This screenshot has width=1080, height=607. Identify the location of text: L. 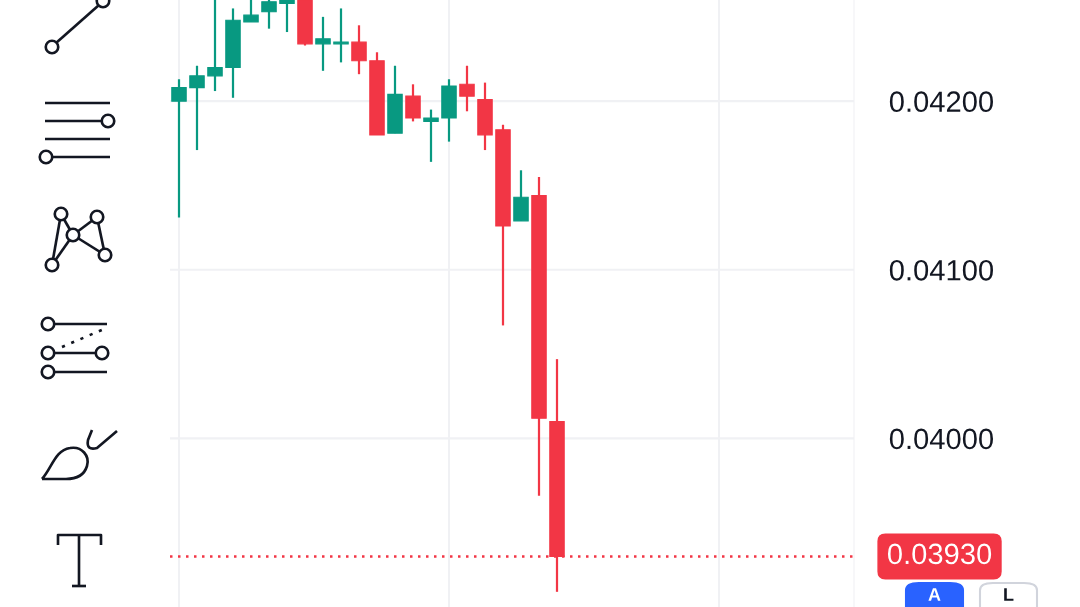
(1009, 594).